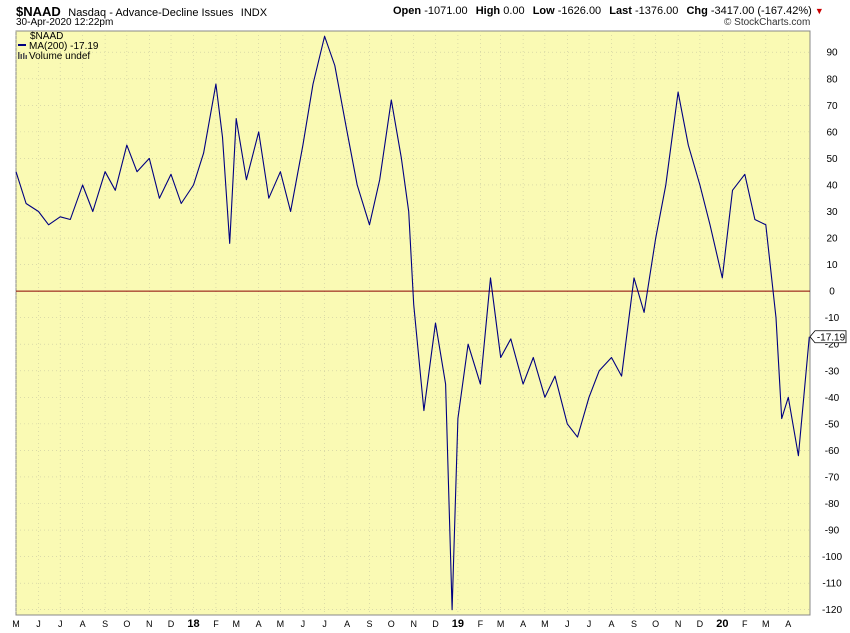 The width and height of the screenshot is (850, 633). What do you see at coordinates (832, 185) in the screenshot?
I see `y-tick-label: 40` at bounding box center [832, 185].